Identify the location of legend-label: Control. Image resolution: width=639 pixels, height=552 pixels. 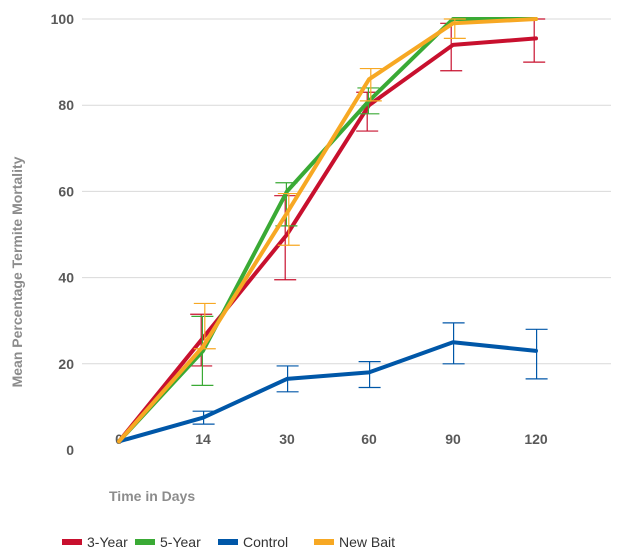
(265, 542).